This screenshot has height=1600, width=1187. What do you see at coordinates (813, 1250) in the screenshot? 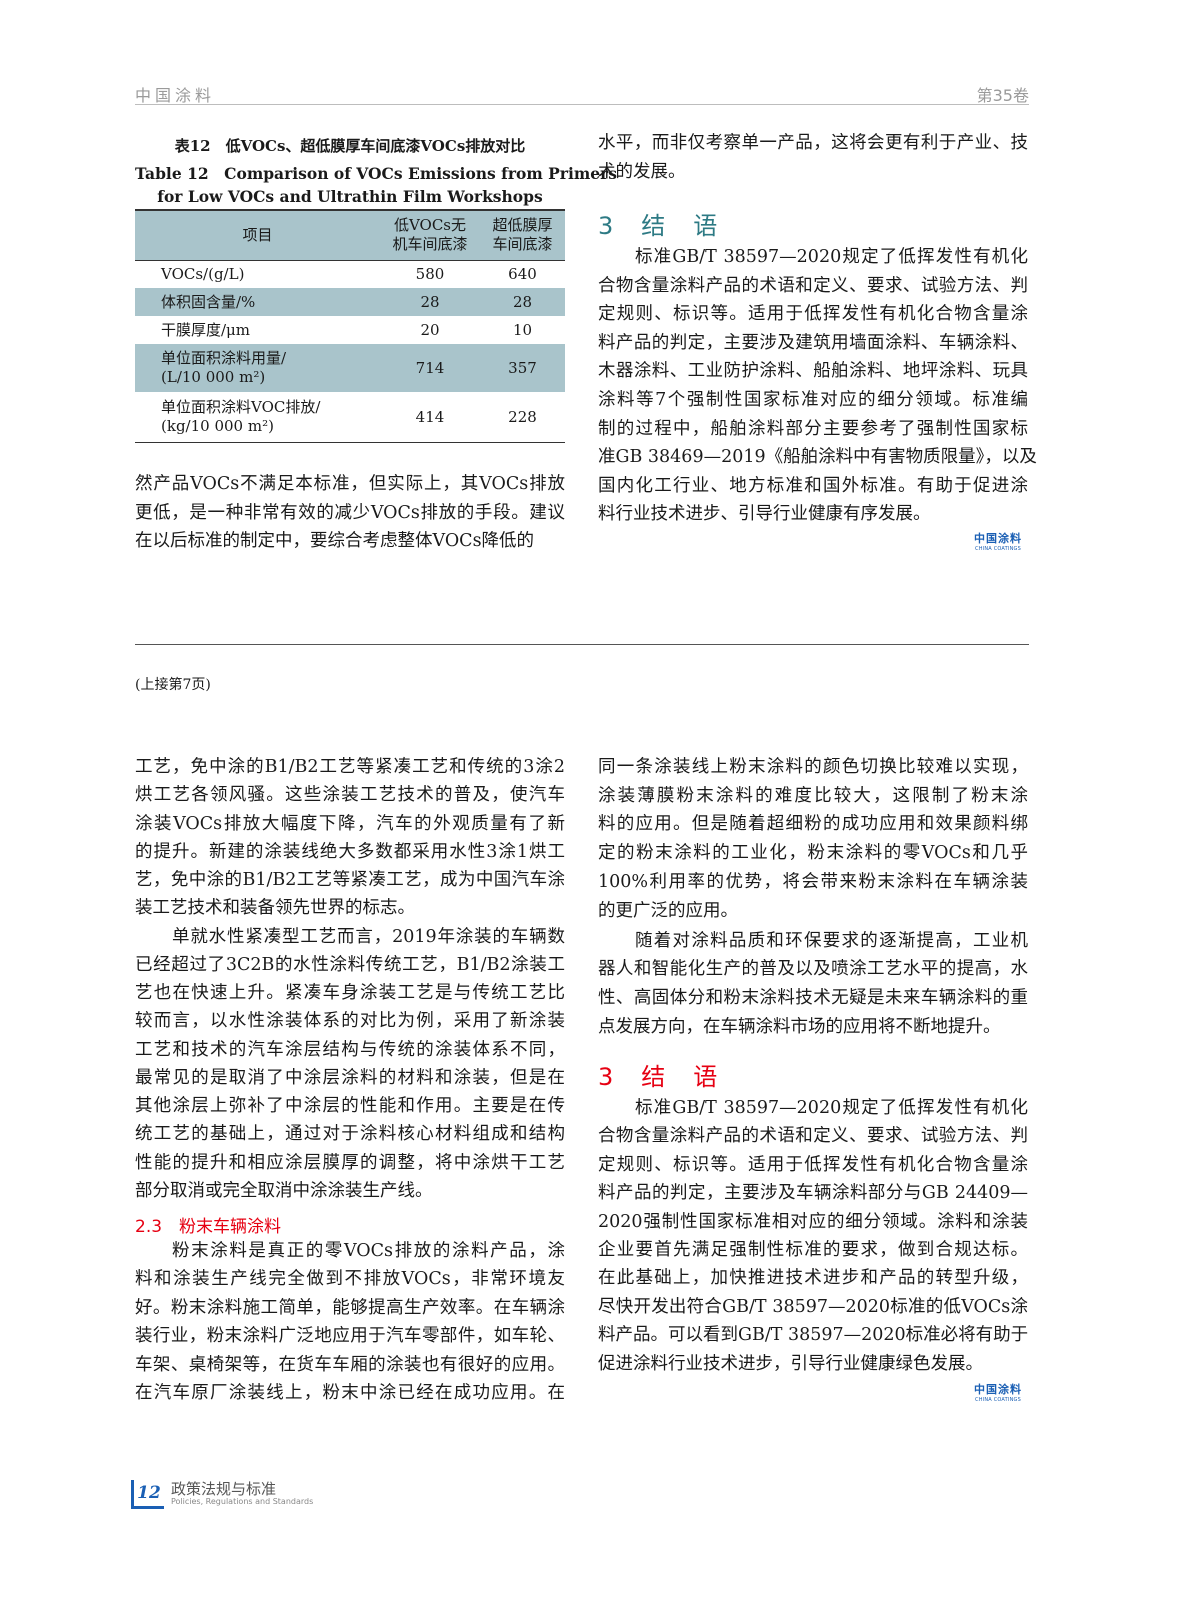
I see `paragraph-line: 企业要首先满足强制性标准的要求，做到合规达标。` at bounding box center [813, 1250].